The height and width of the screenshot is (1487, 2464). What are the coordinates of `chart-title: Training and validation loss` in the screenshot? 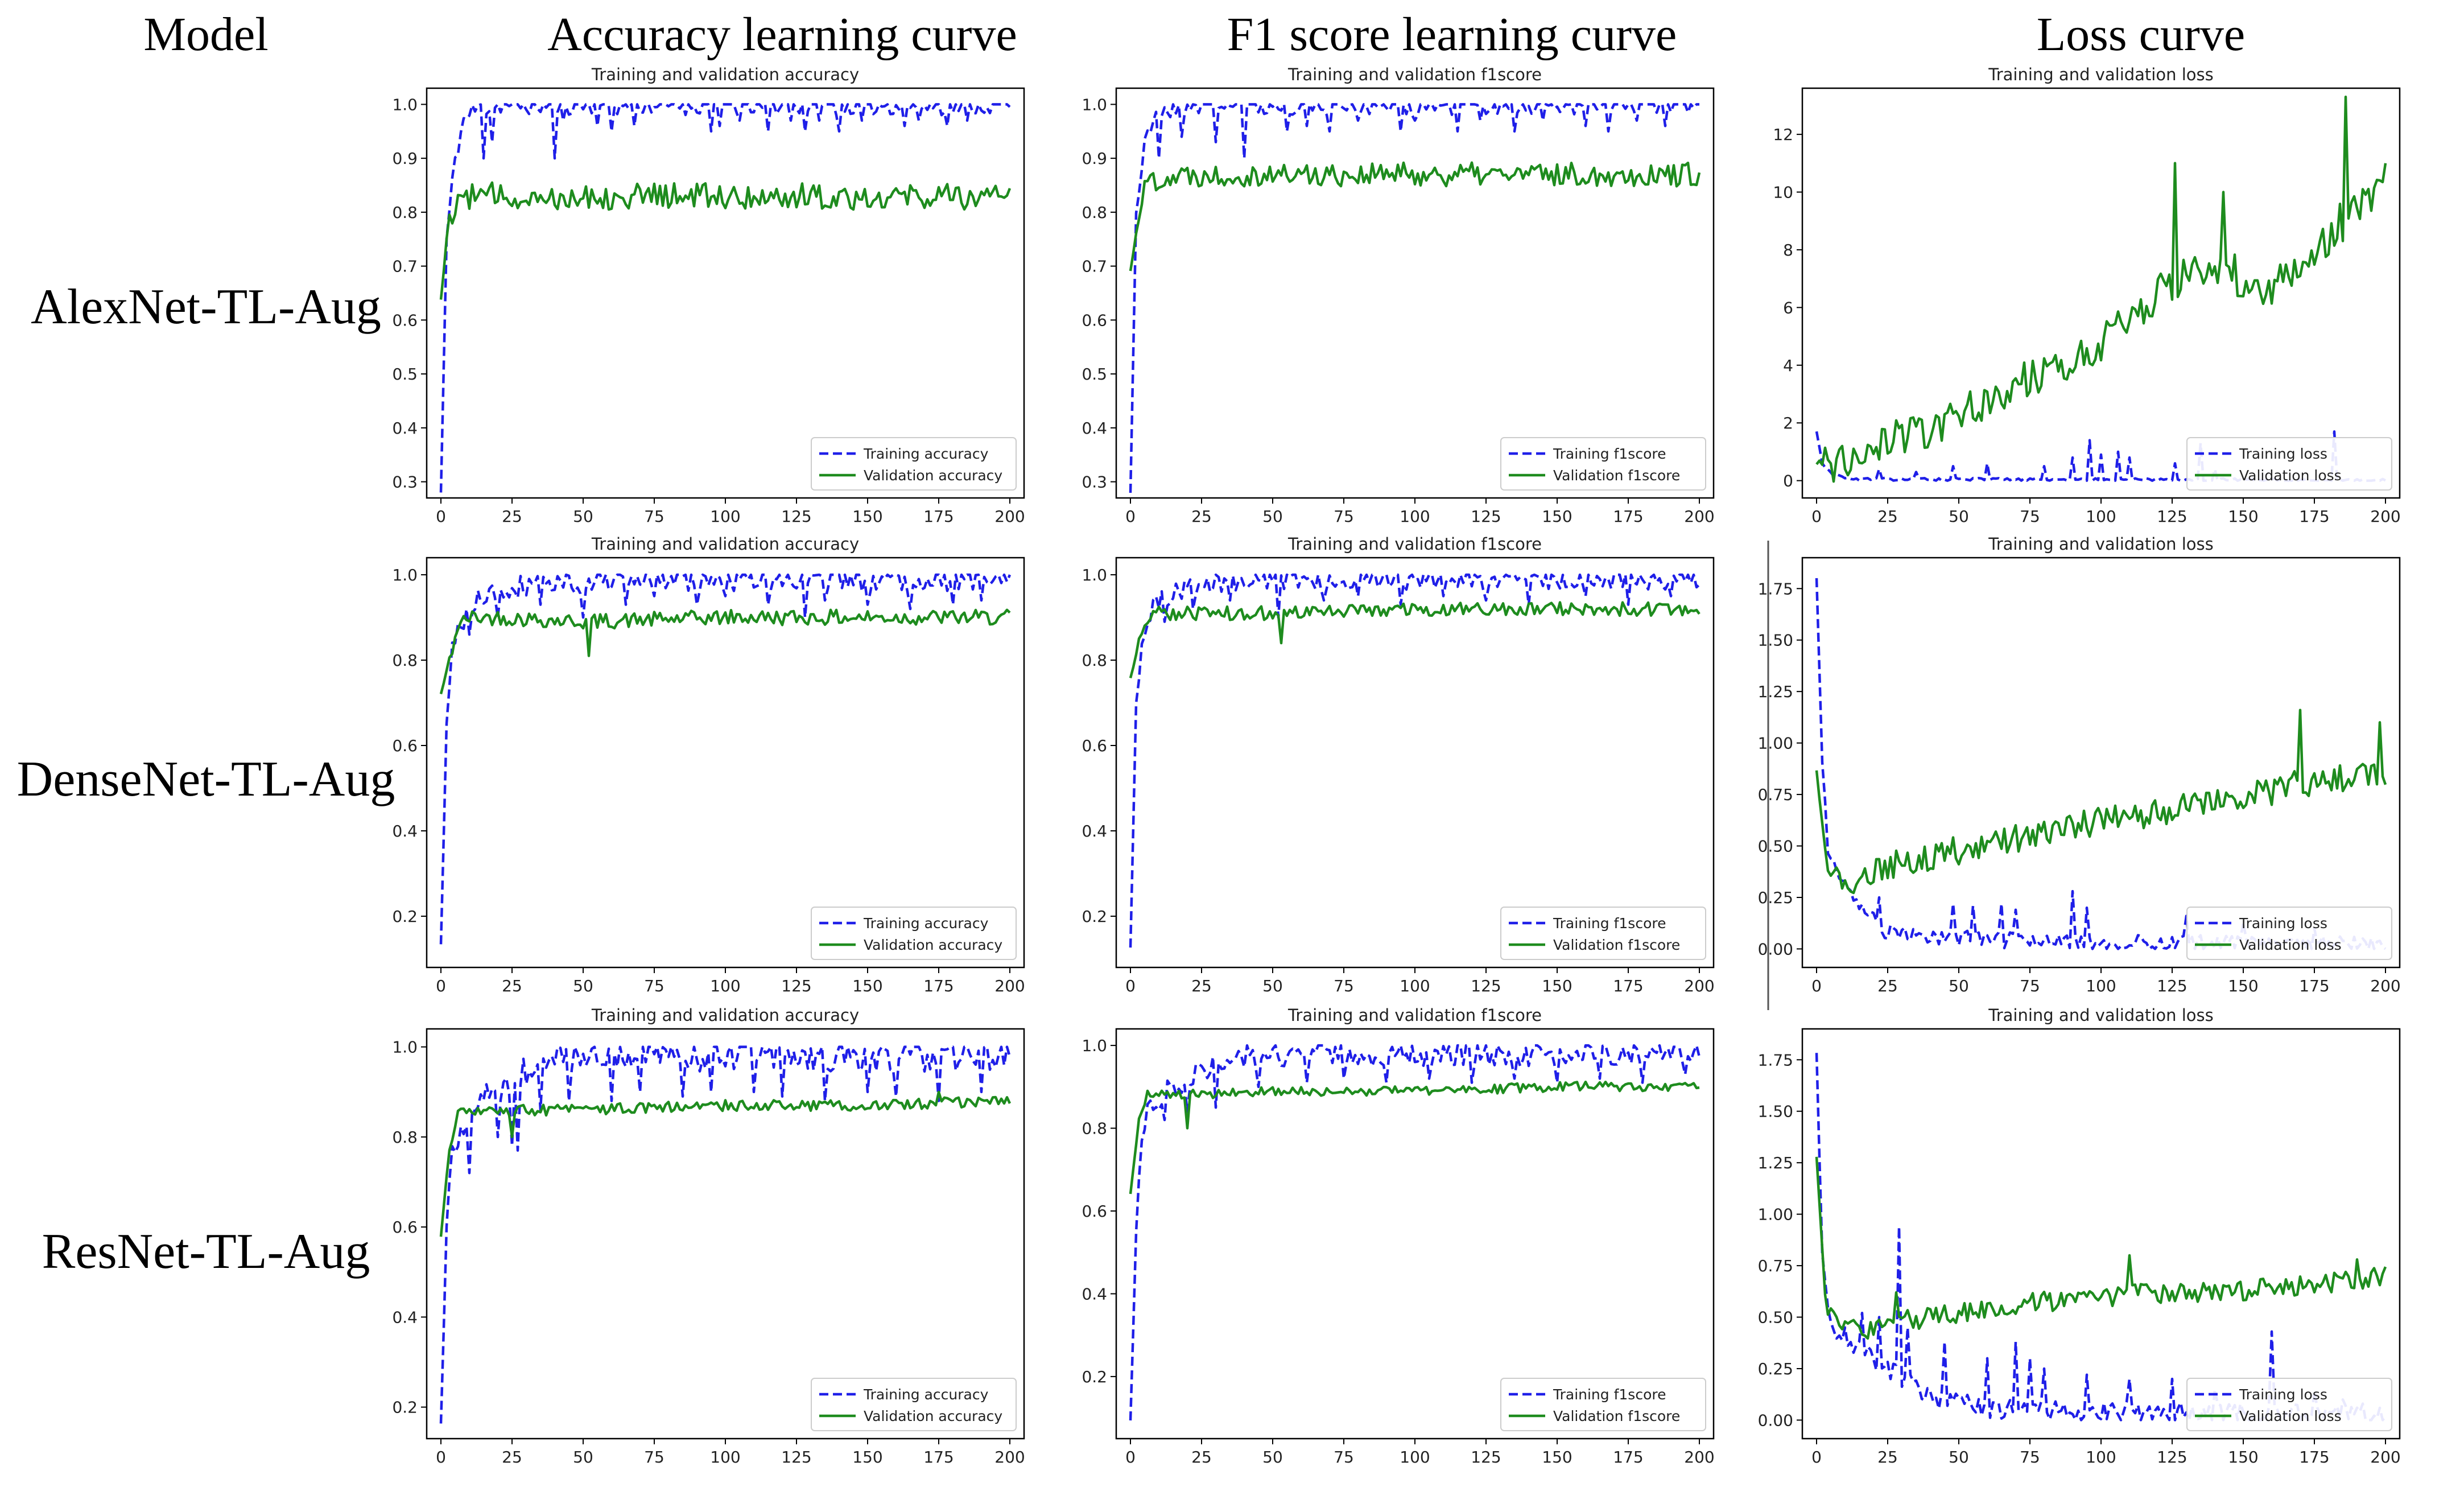 It's located at (2100, 544).